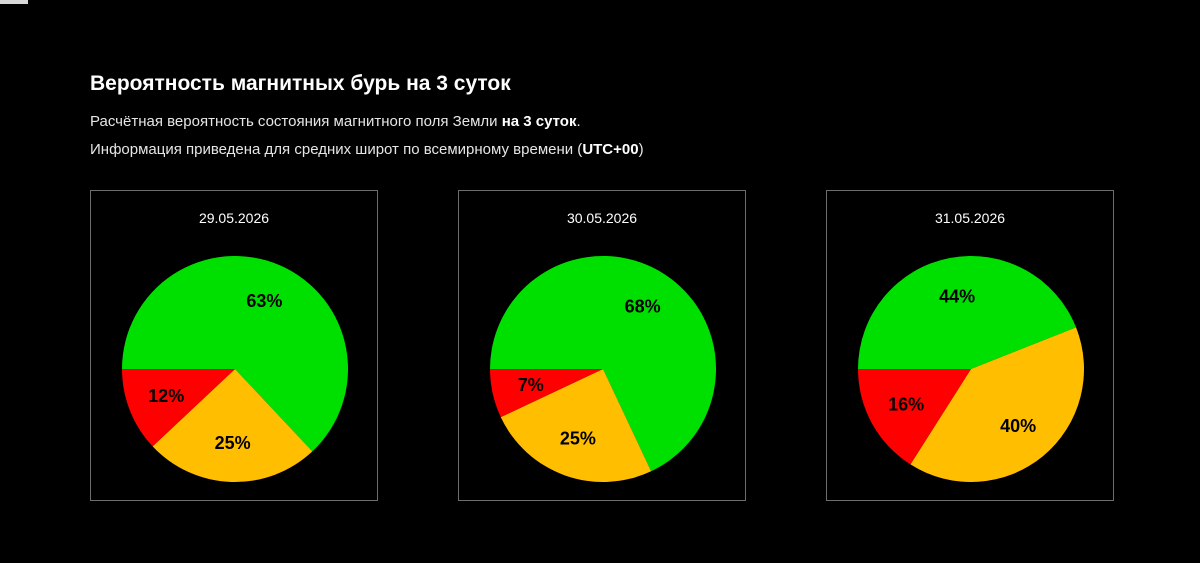 The height and width of the screenshot is (563, 1200). I want to click on forecast-panel-day2: 30.05.2026 68% 25% 7%, so click(602, 345).